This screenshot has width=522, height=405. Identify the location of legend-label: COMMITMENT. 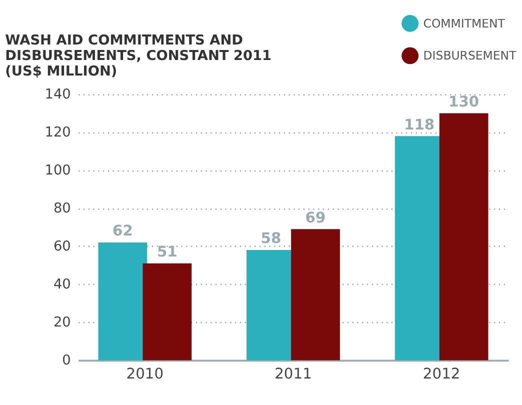
(464, 23).